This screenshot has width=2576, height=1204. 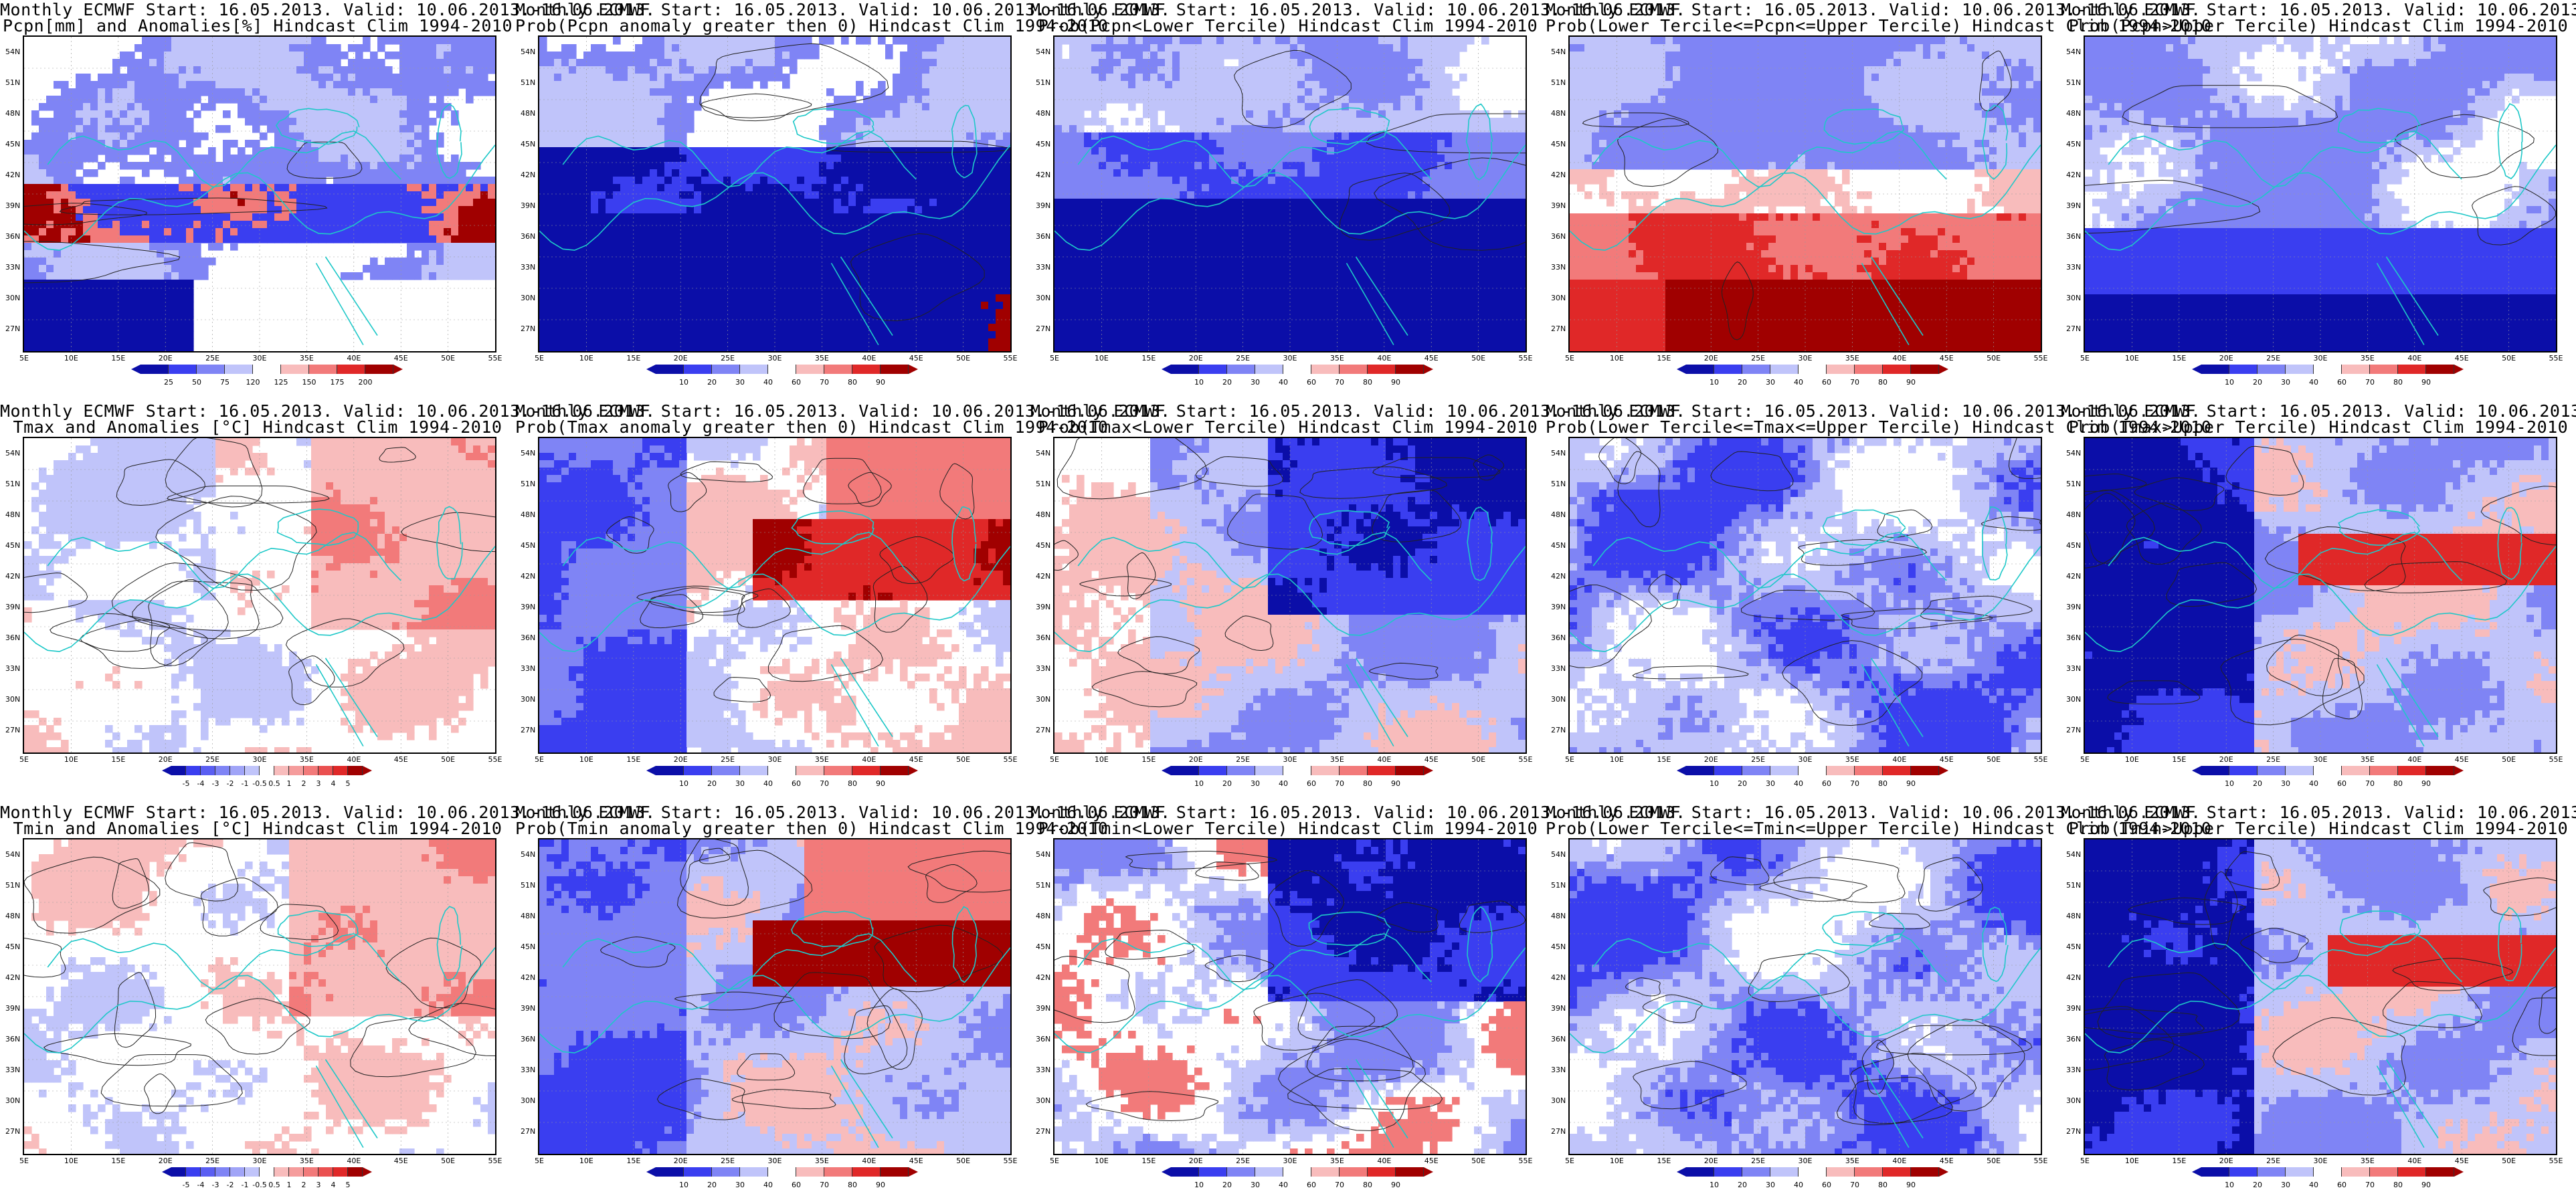 I want to click on colorbar, so click(x=1297, y=1172).